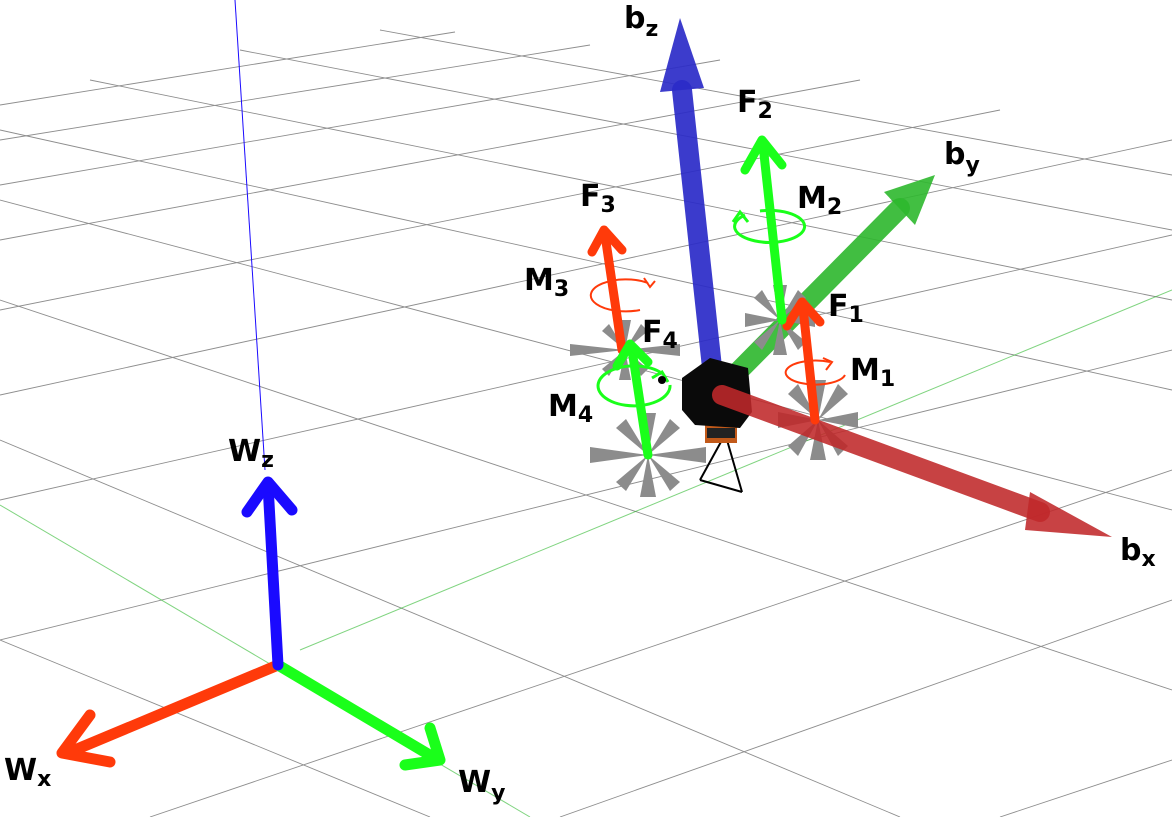  What do you see at coordinates (269, 497) in the screenshot?
I see `world-z-arrowhead` at bounding box center [269, 497].